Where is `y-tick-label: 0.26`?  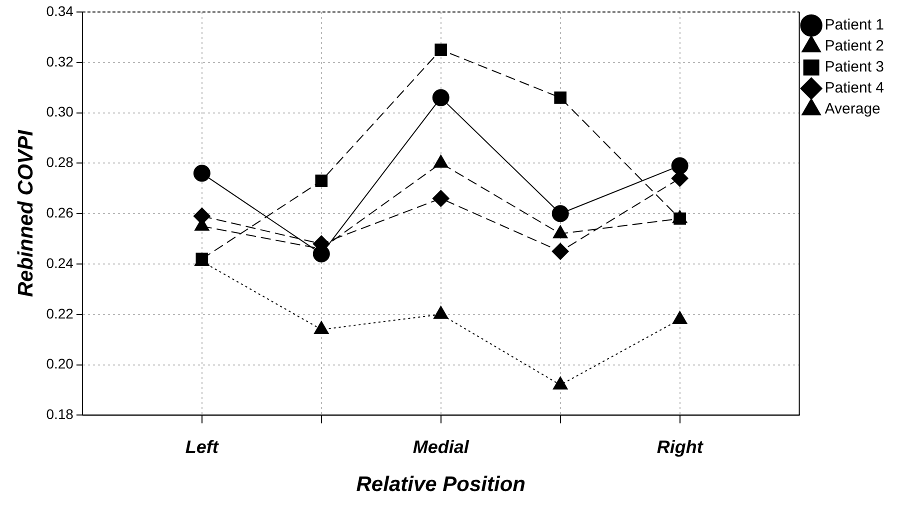 y-tick-label: 0.26 is located at coordinates (60, 212).